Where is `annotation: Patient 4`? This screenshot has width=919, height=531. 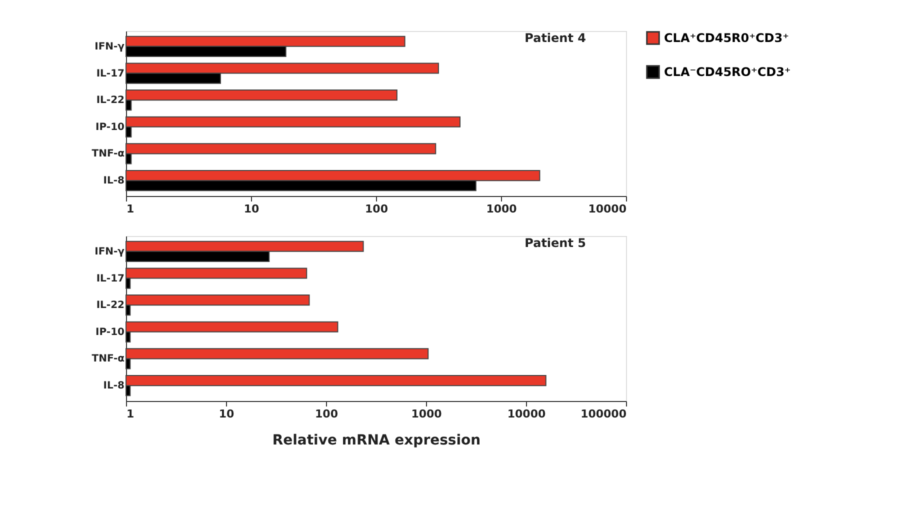
annotation: Patient 4 is located at coordinates (555, 38).